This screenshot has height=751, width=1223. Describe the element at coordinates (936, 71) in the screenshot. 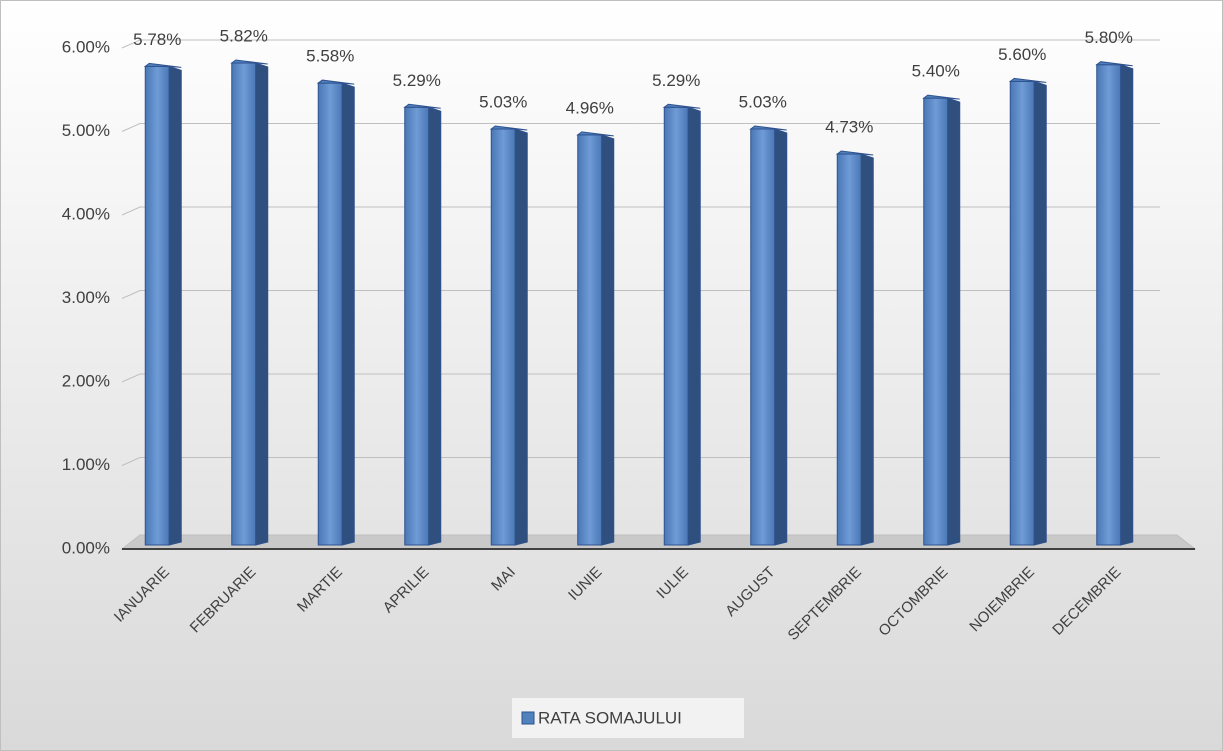

I see `value-label: 5.40%` at that location.